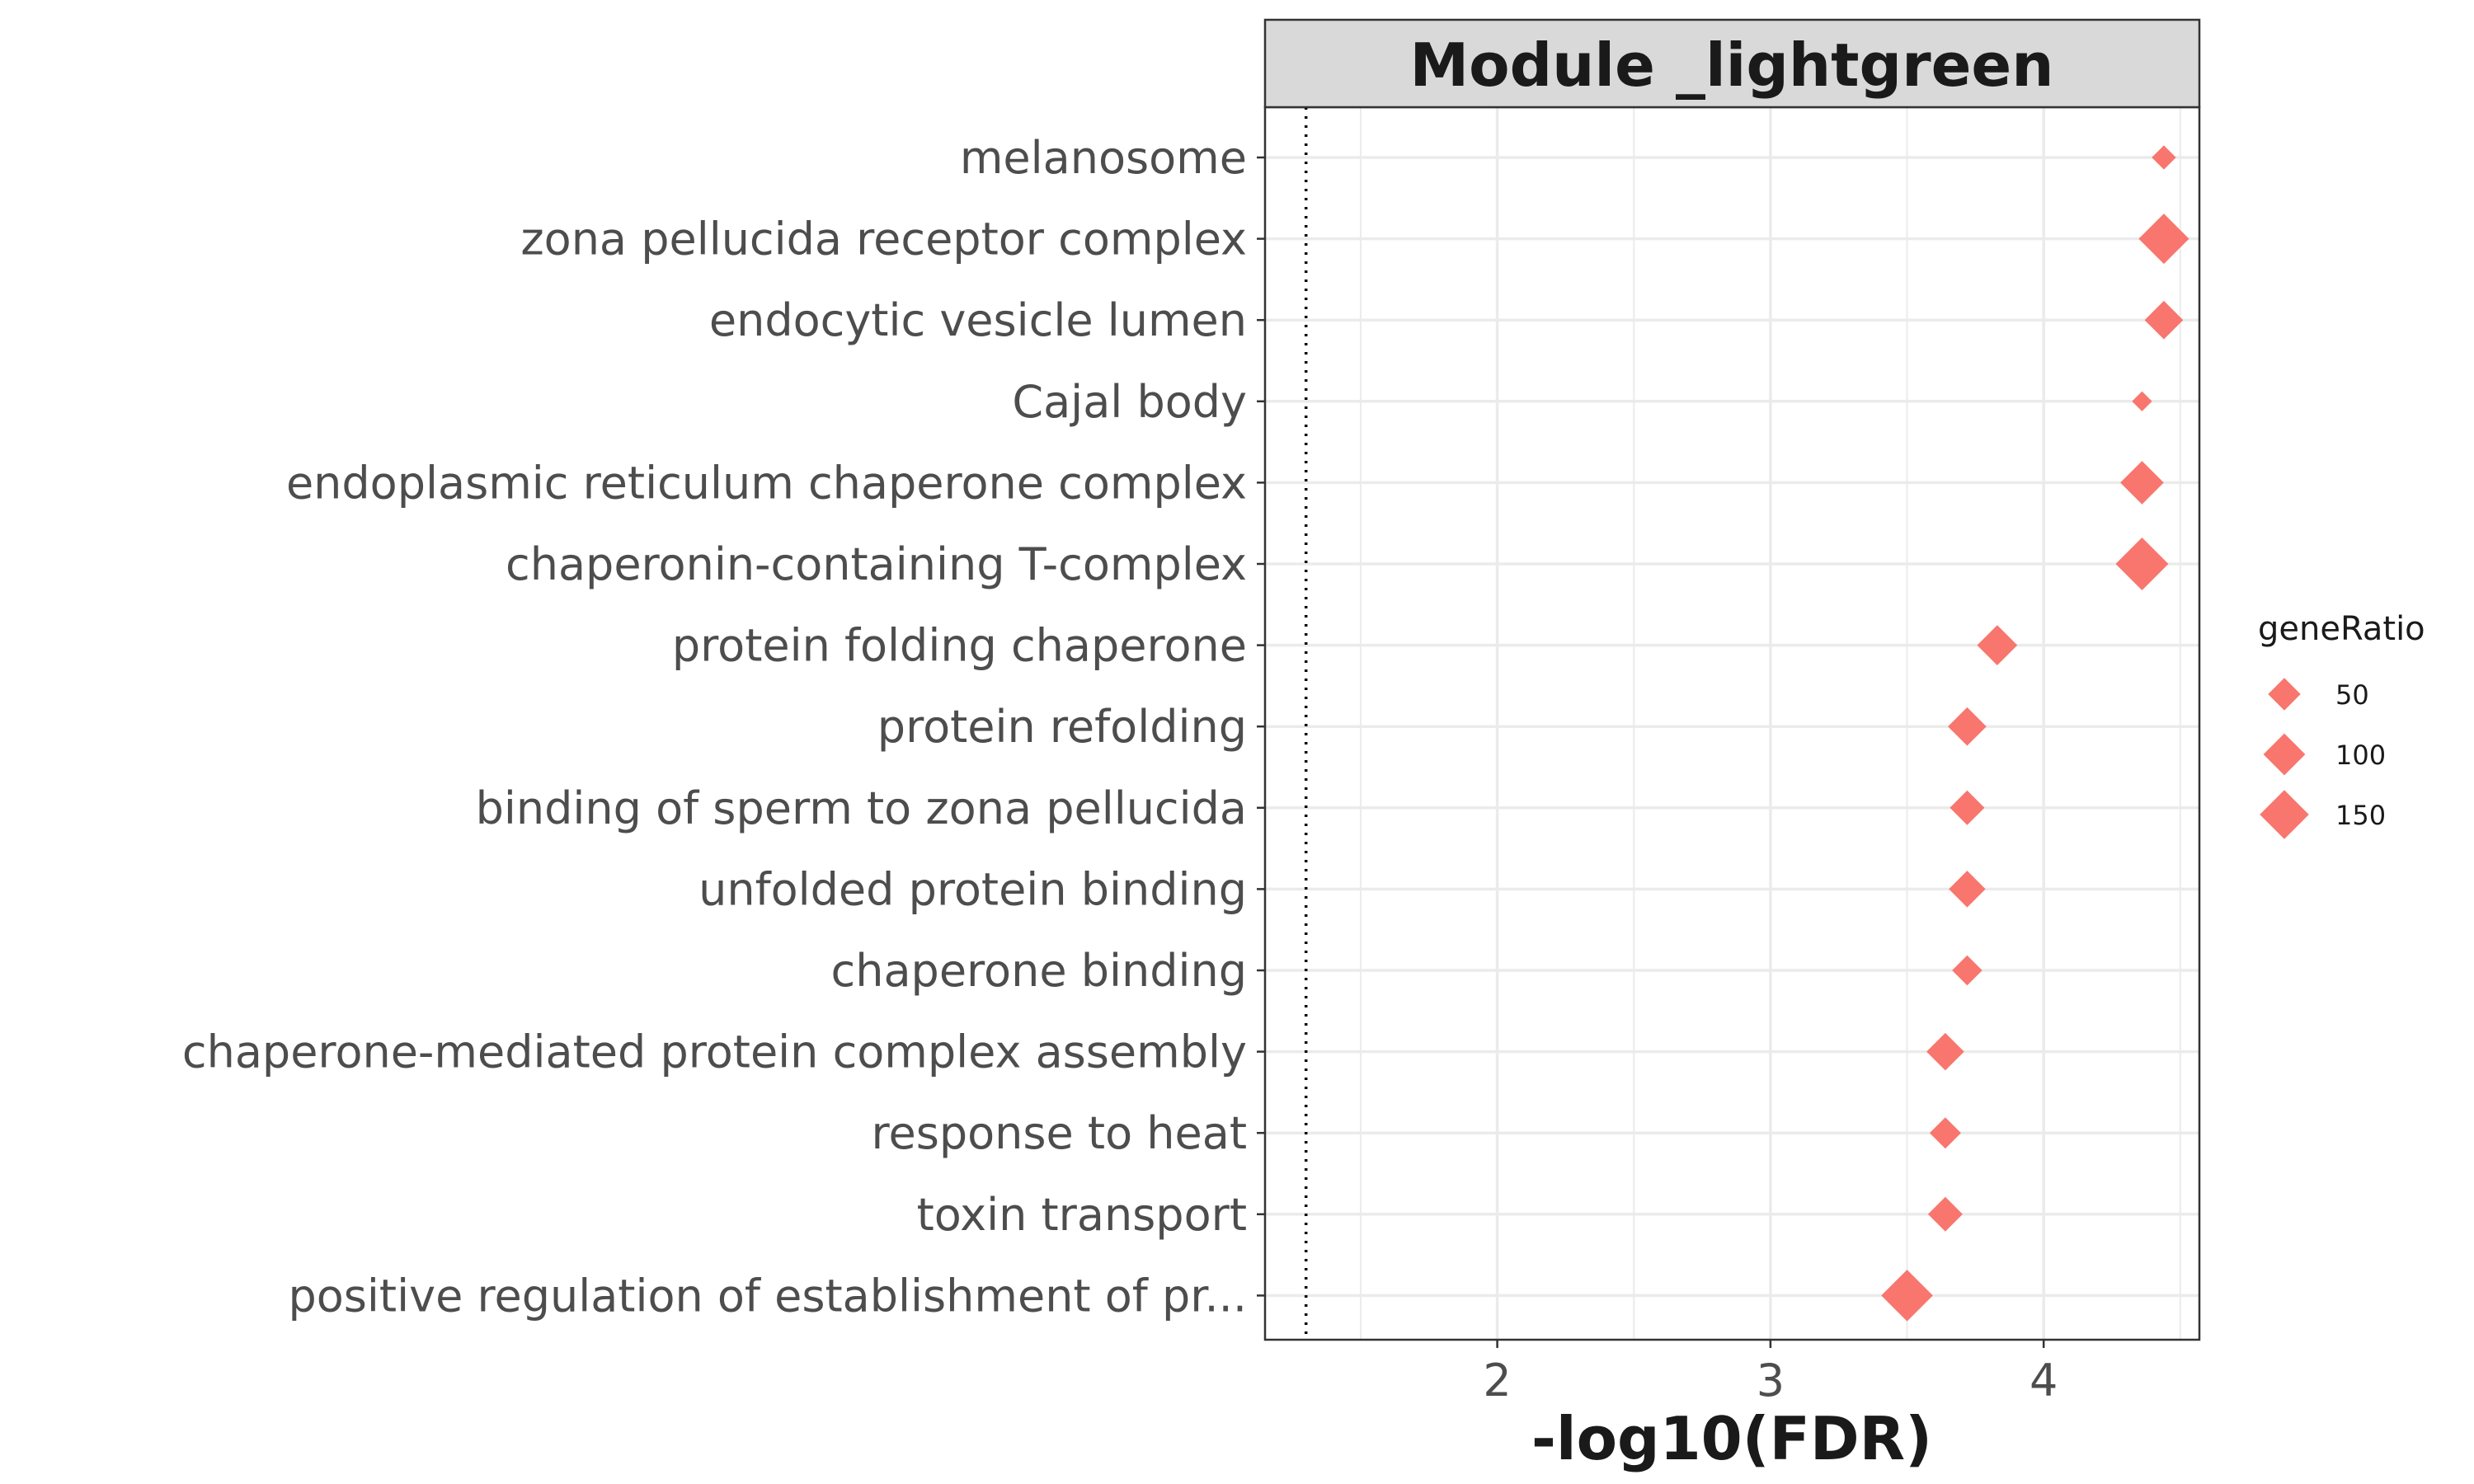 This screenshot has width=2474, height=1484. Describe the element at coordinates (1103, 158) in the screenshot. I see `y-tick-label: melanosome` at that location.